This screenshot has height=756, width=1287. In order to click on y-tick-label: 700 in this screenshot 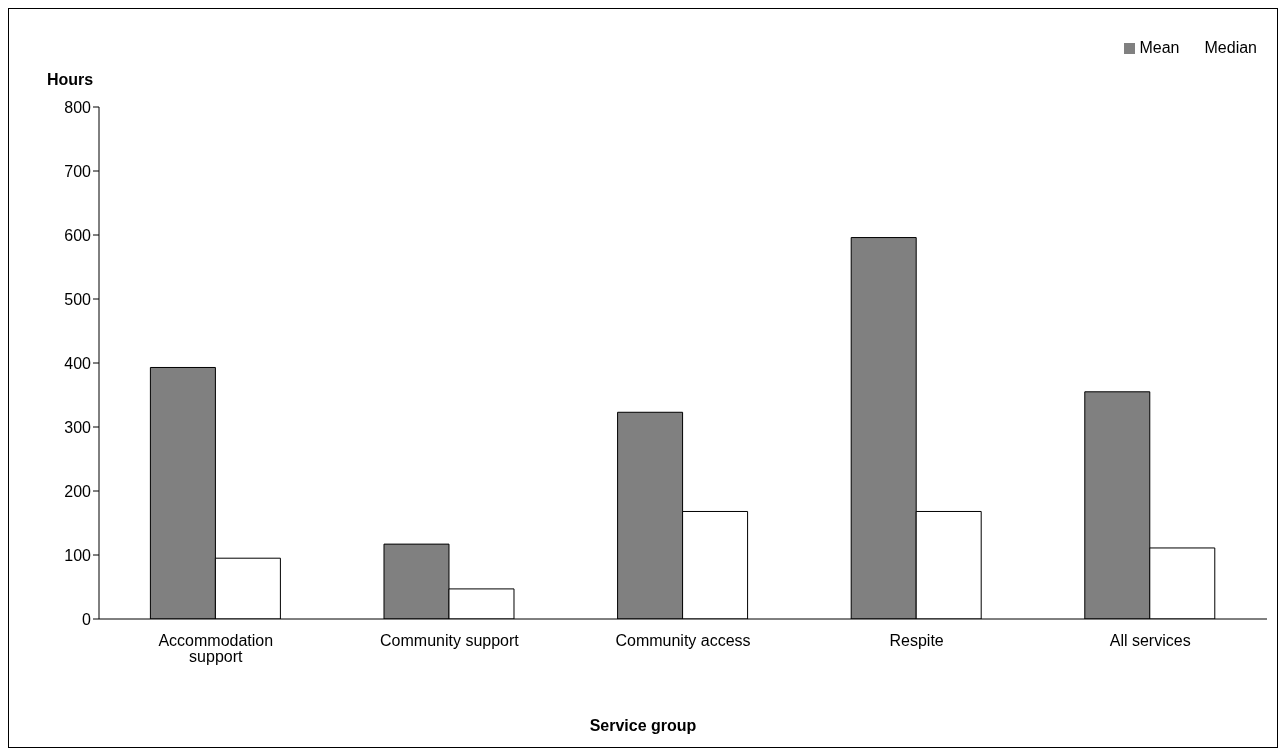, I will do `click(78, 171)`.